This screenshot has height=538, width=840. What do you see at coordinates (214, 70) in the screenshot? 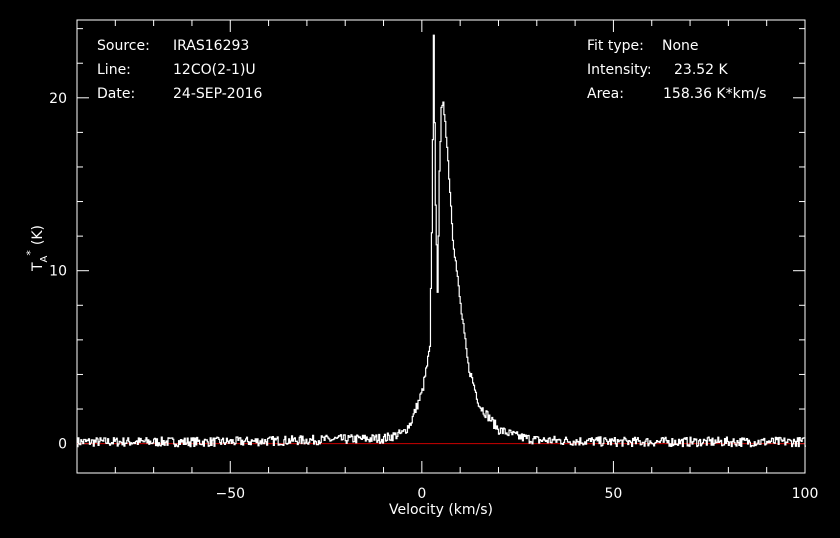
I see `line-value: 12CO(2-1)U` at bounding box center [214, 70].